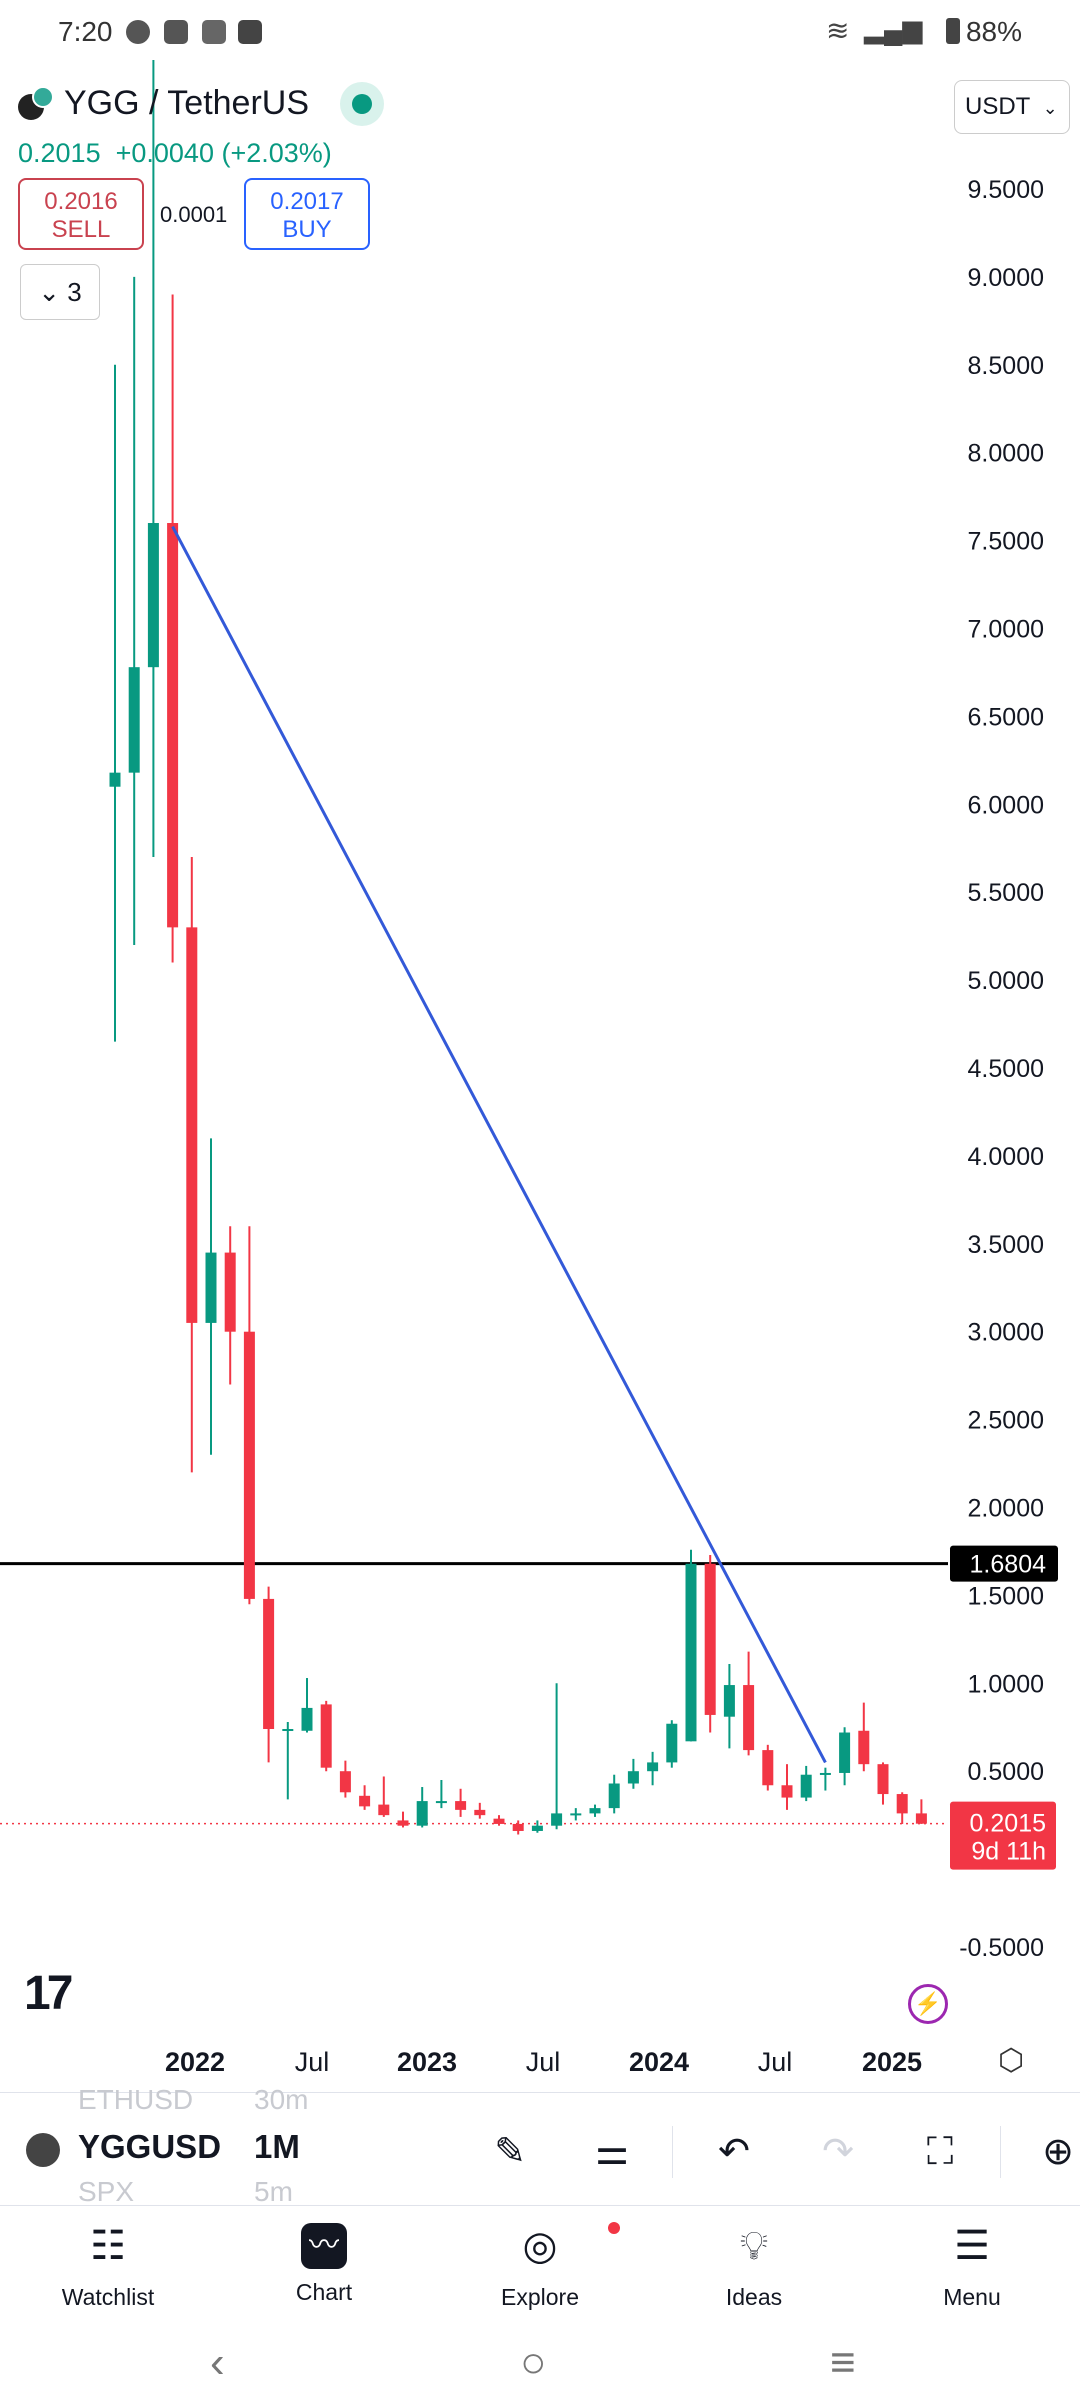  What do you see at coordinates (48, 1993) in the screenshot?
I see `tradingview-logo-icon: 17` at bounding box center [48, 1993].